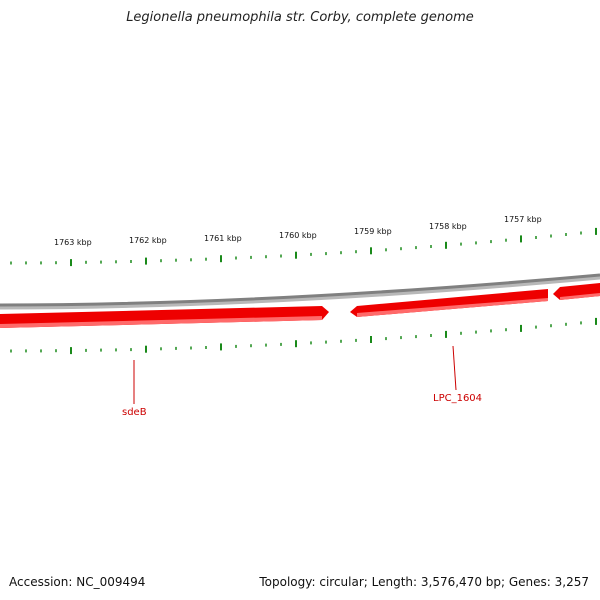 This screenshot has height=600, width=600. What do you see at coordinates (580, 296) in the screenshot?
I see `gene-next-highlight` at bounding box center [580, 296].